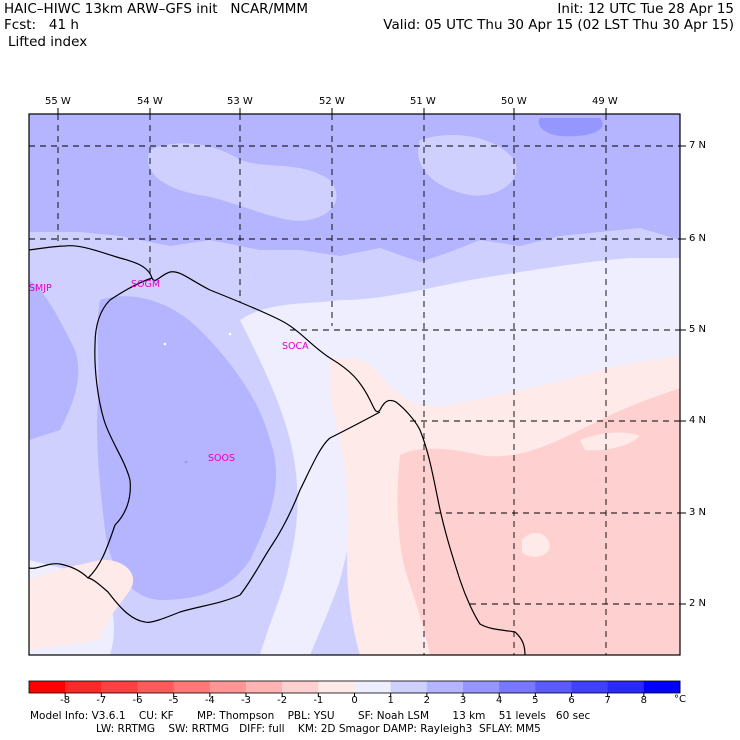  I want to click on colorbar-unit: °C, so click(680, 699).